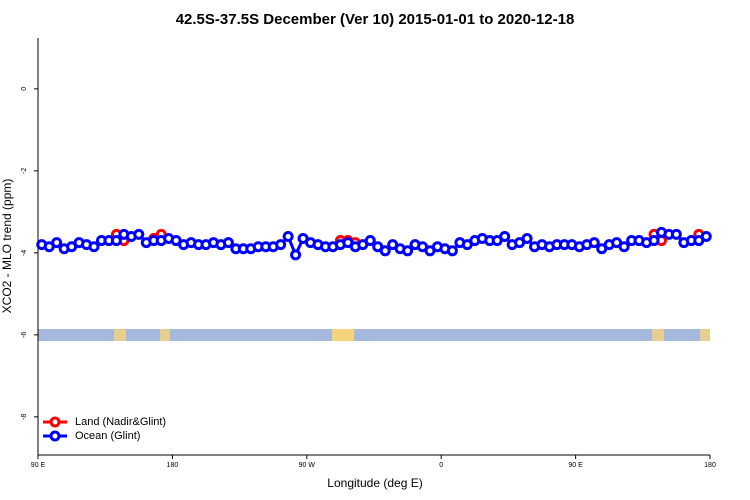 This screenshot has height=500, width=750. Describe the element at coordinates (24, 253) in the screenshot. I see `y-tick-label: -4` at that location.